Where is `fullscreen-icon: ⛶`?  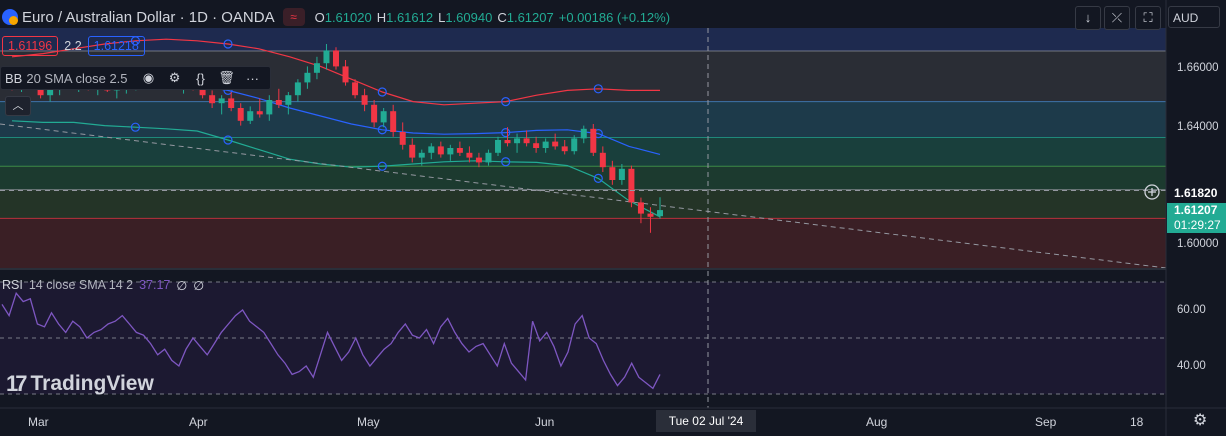
fullscreen-icon: ⛶ is located at coordinates (1148, 18).